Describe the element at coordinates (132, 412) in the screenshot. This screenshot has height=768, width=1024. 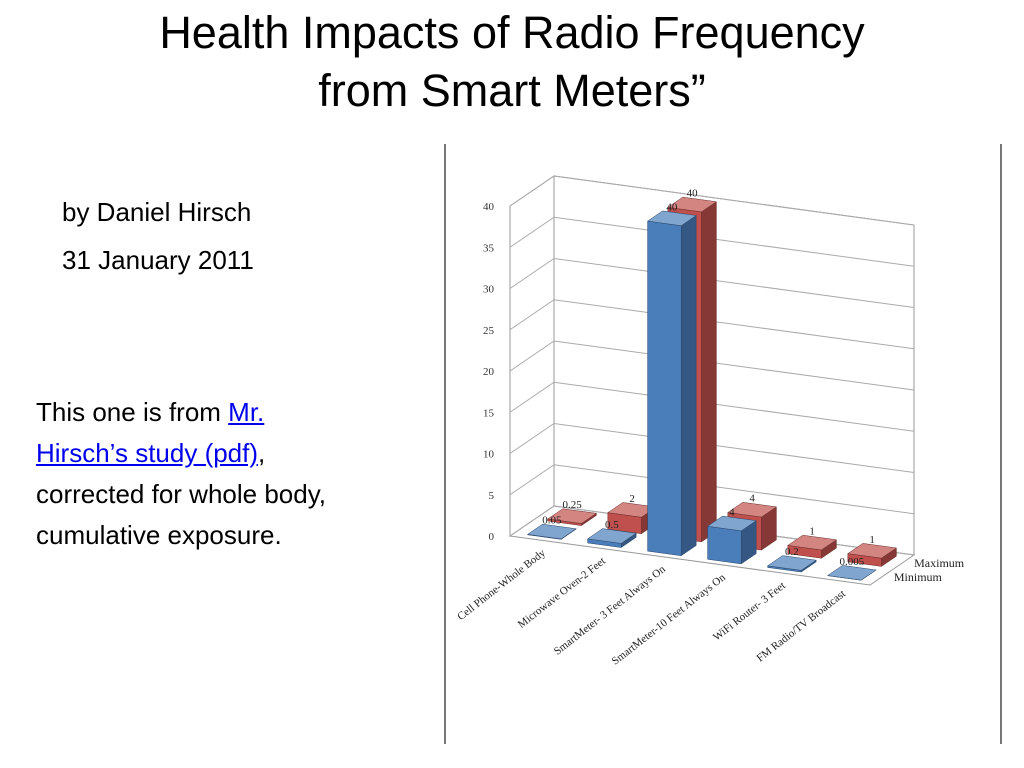
I see `note-prefix: This one is from` at that location.